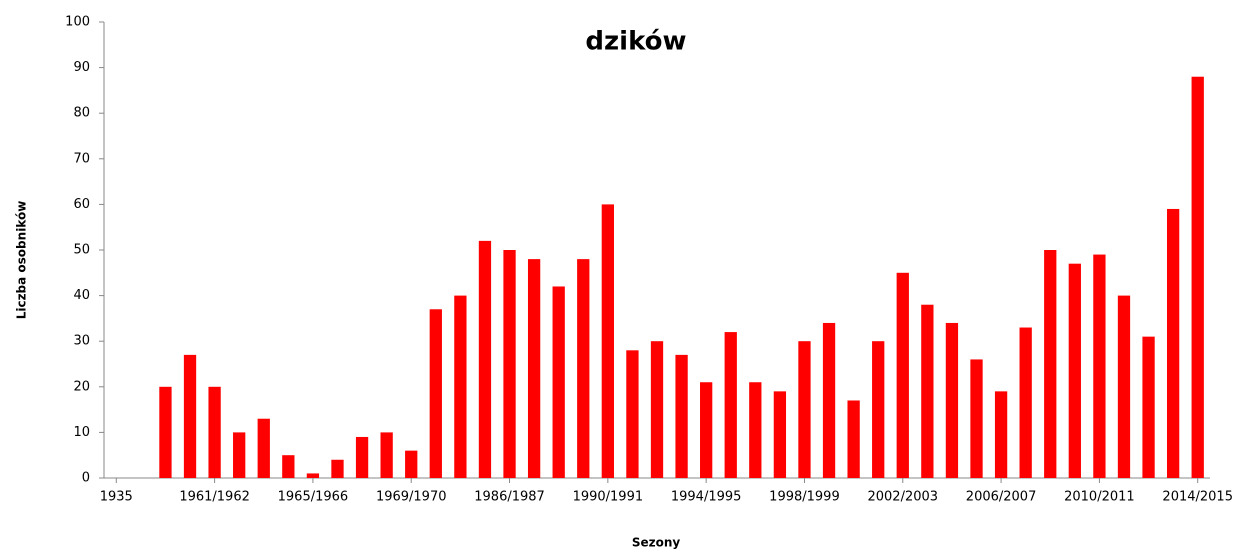 This screenshot has width=1240, height=552. Describe the element at coordinates (116, 497) in the screenshot. I see `x-tick-label: 1935` at that location.